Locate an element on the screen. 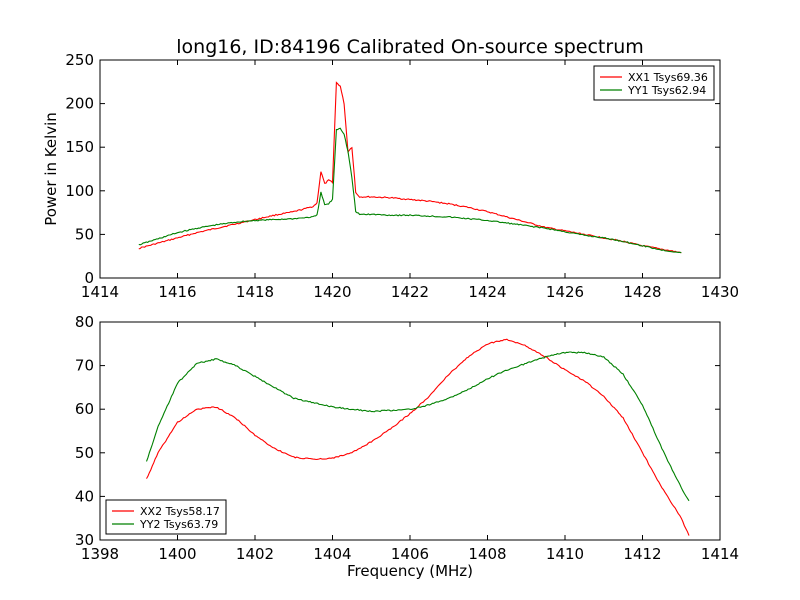 This screenshot has width=800, height=600. y-tick-label: 0 is located at coordinates (89, 278).